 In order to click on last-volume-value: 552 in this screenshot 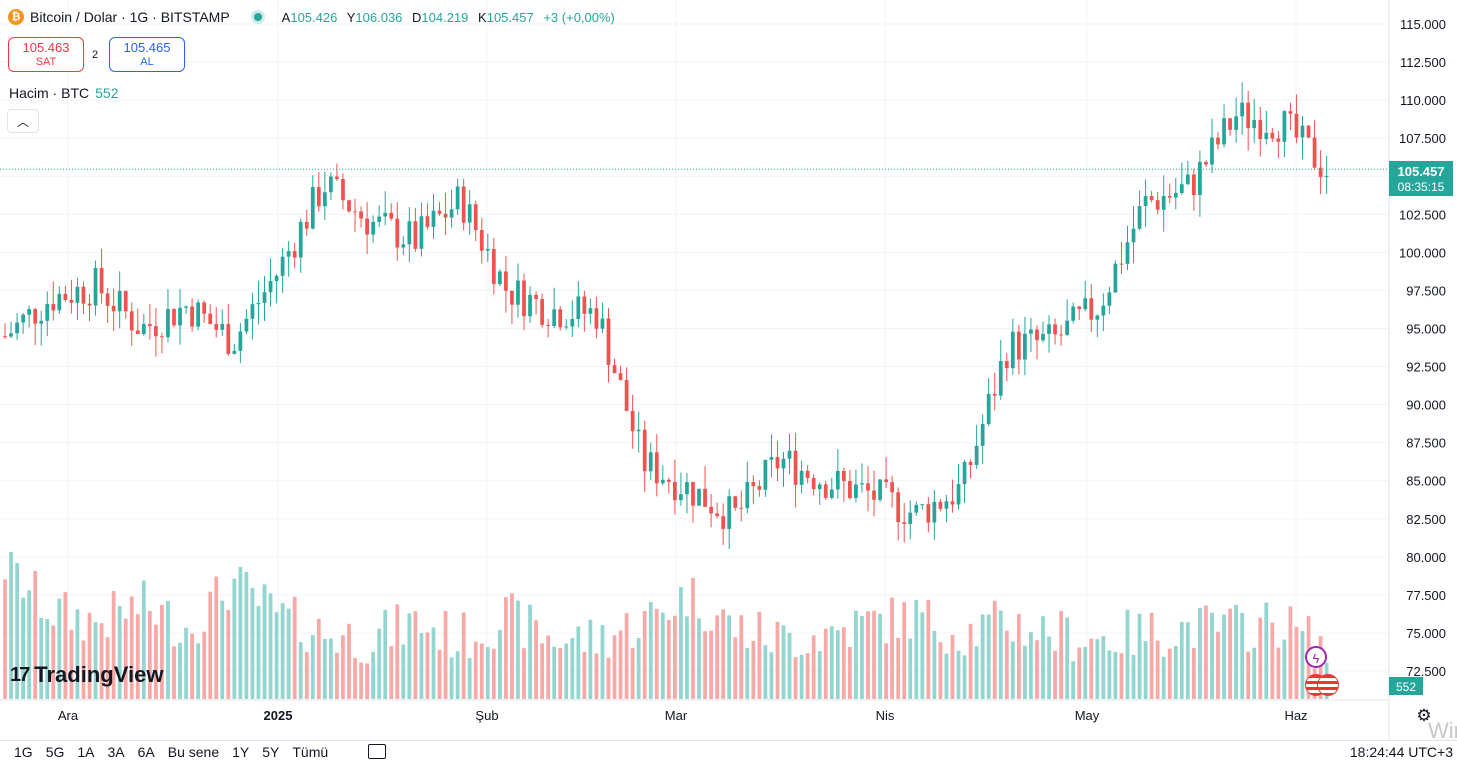, I will do `click(1406, 687)`.